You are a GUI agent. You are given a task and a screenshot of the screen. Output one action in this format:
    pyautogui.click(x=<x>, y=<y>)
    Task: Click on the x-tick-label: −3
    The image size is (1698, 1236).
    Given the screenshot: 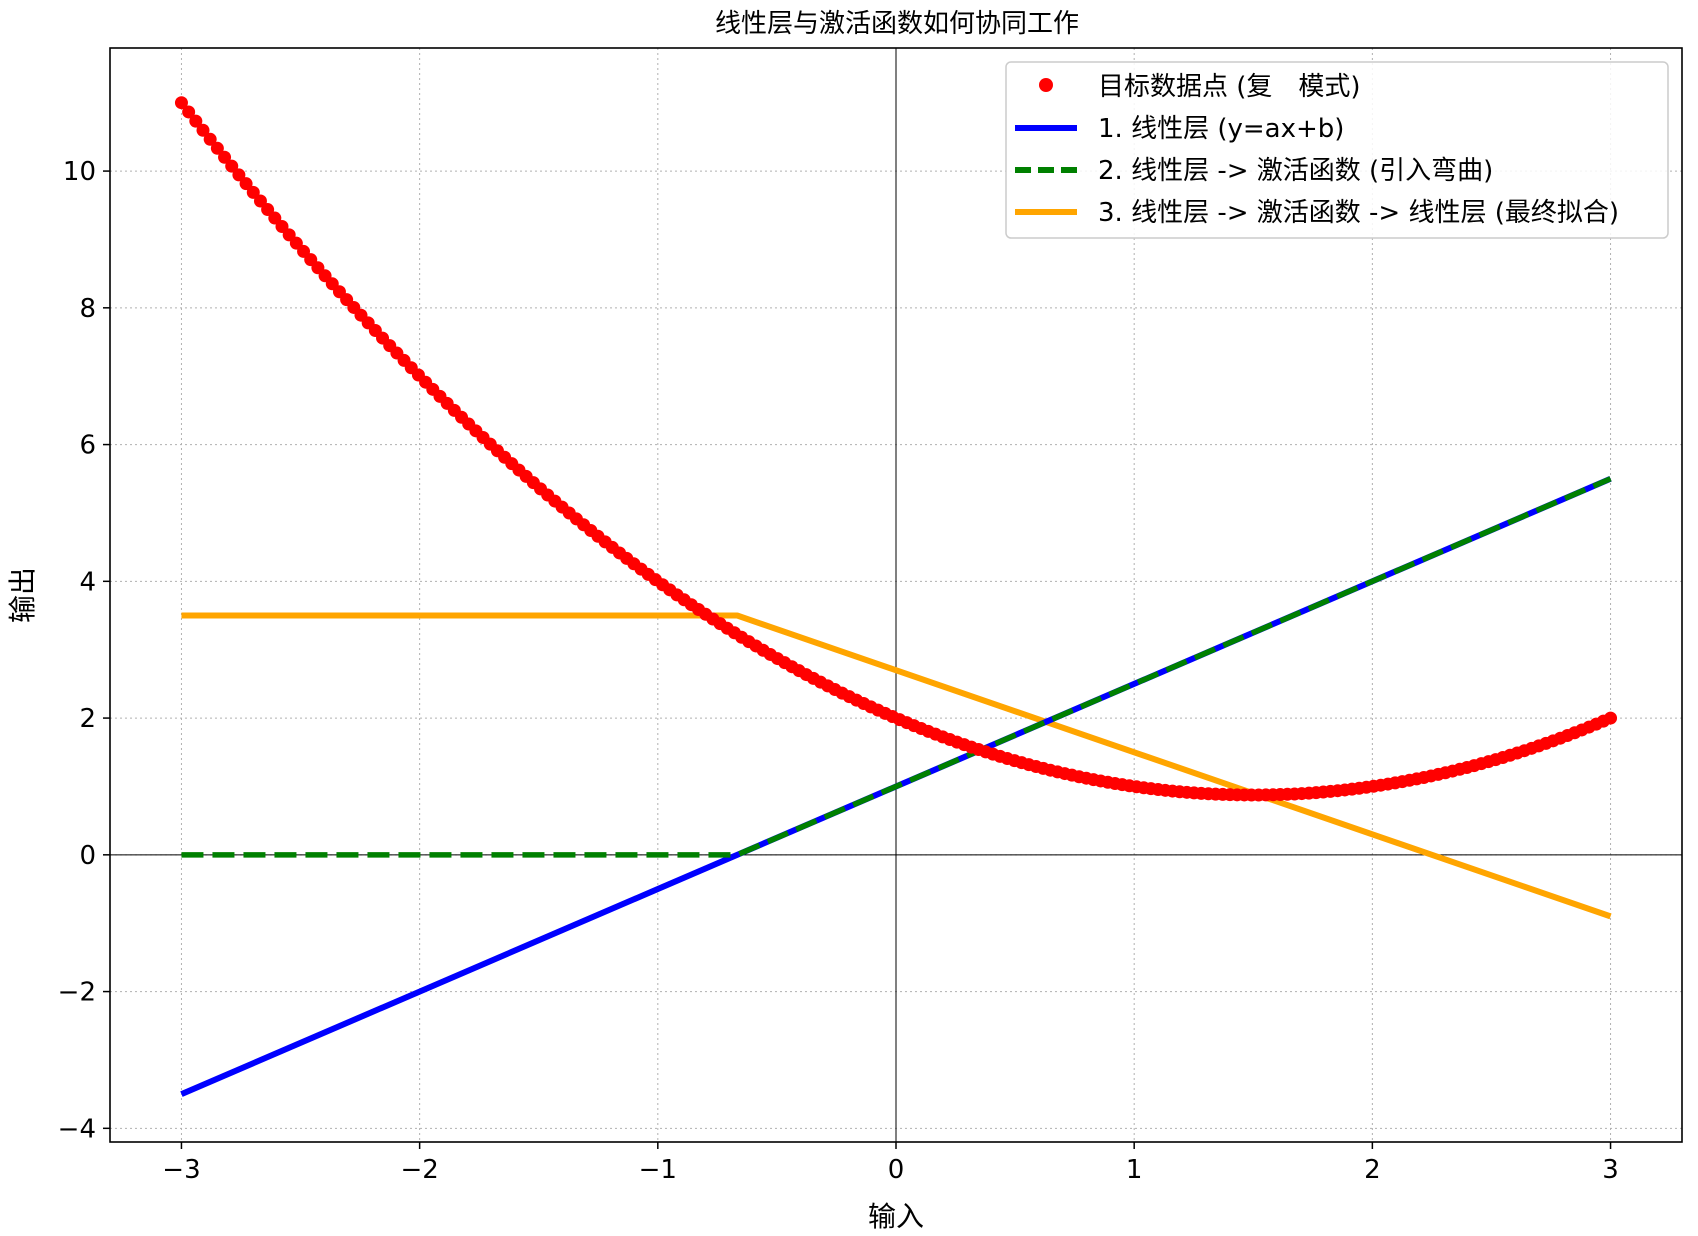 What is the action you would take?
    pyautogui.click(x=181, y=1170)
    